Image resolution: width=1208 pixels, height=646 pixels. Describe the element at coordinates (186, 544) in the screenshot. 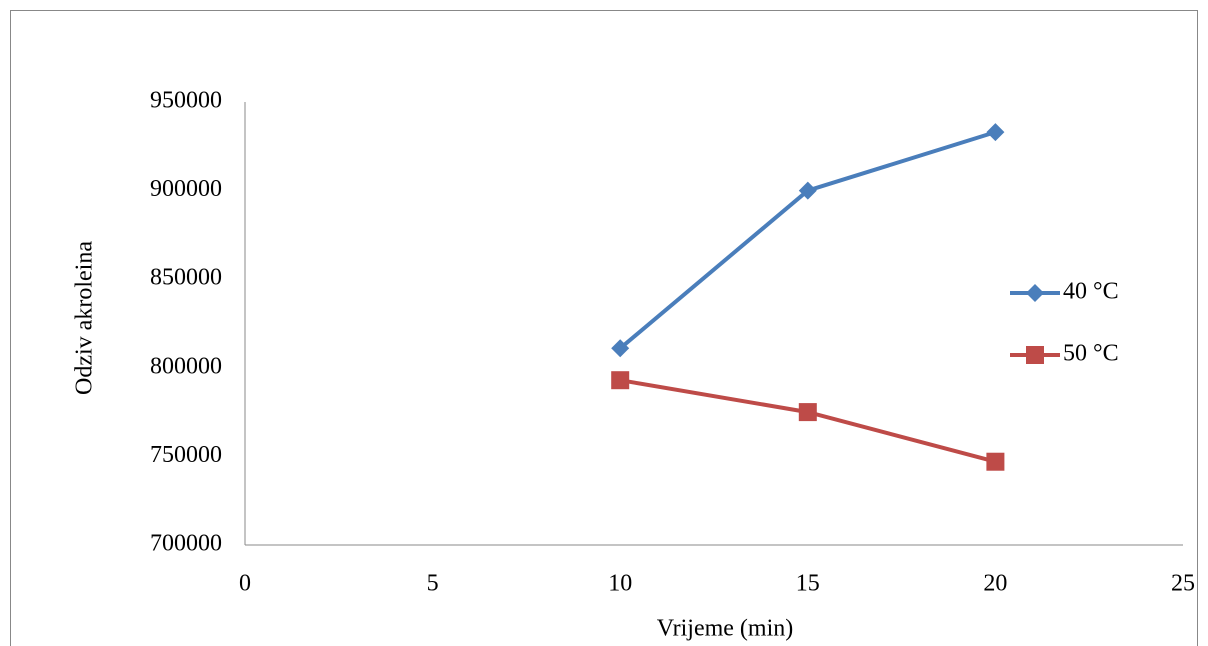

I see `y-tick-label: 700000` at that location.